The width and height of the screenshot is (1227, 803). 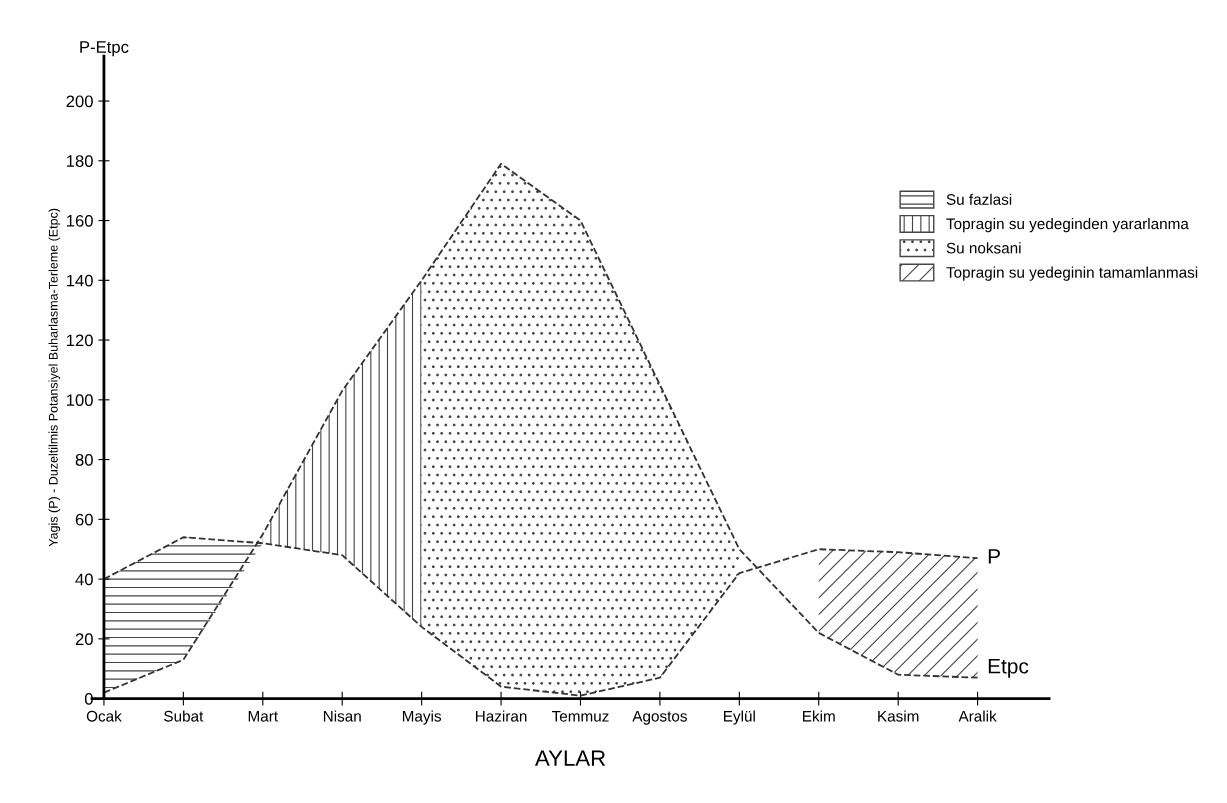 What do you see at coordinates (79, 340) in the screenshot?
I see `y-tick-label: 120` at bounding box center [79, 340].